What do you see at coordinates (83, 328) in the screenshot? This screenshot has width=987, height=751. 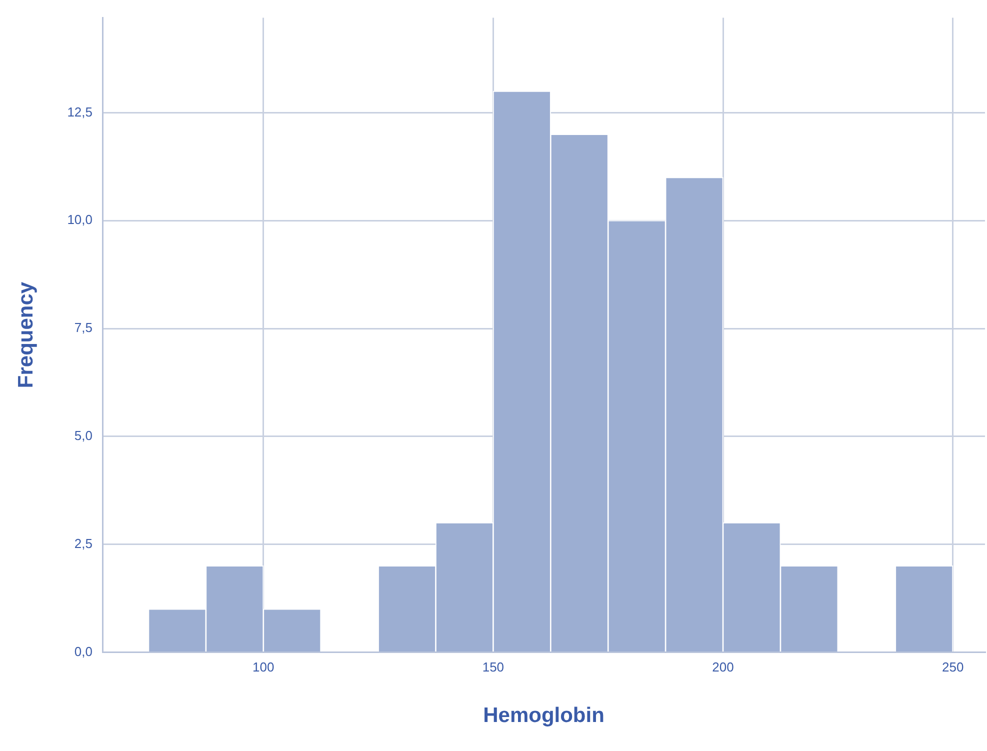 I see `y-tick-label: 7,5` at bounding box center [83, 328].